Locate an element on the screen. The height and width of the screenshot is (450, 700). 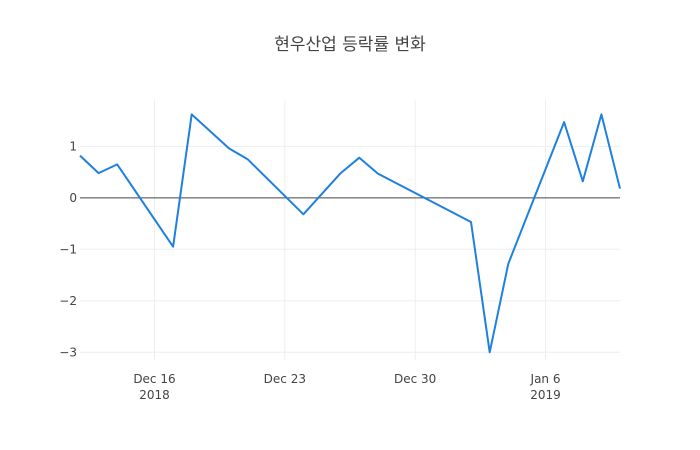
x-tick-label: Dec 16 is located at coordinates (154, 379).